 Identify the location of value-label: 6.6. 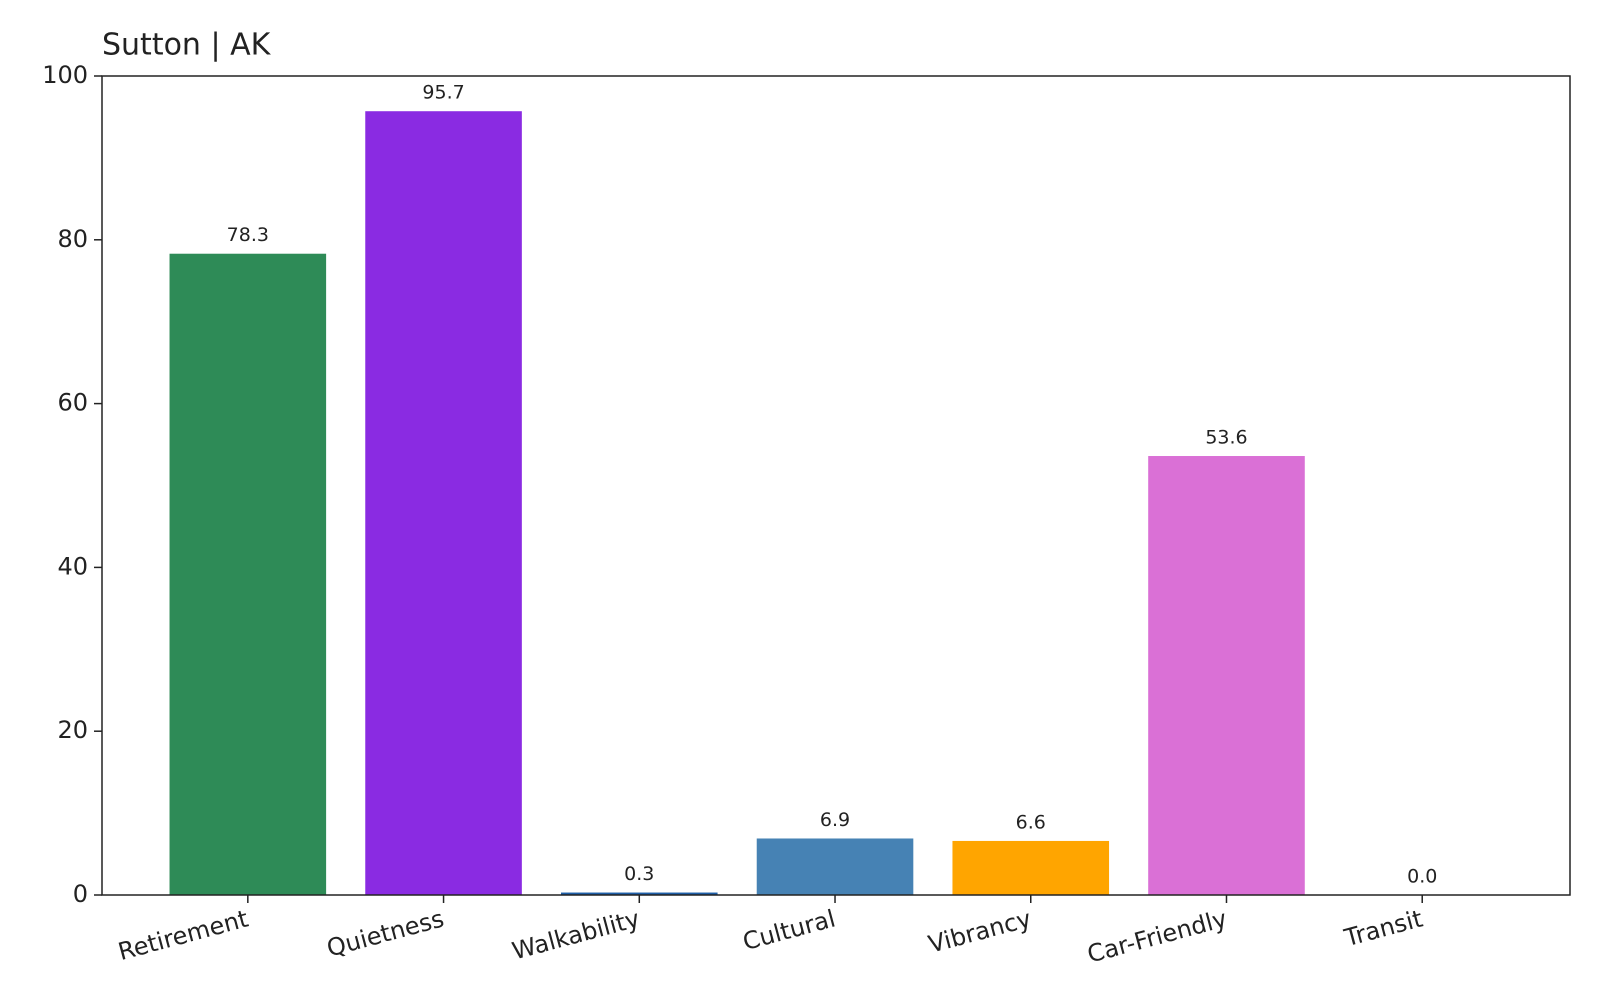
(1031, 822).